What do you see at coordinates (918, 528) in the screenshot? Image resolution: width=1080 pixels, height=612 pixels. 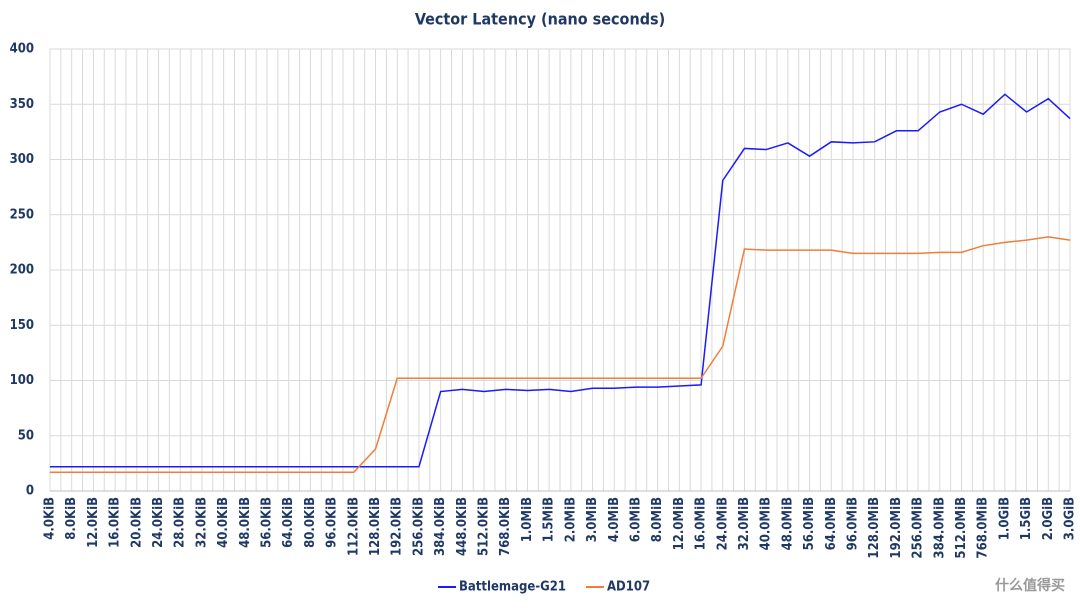 I see `x-tick-label: 256.0MiB` at bounding box center [918, 528].